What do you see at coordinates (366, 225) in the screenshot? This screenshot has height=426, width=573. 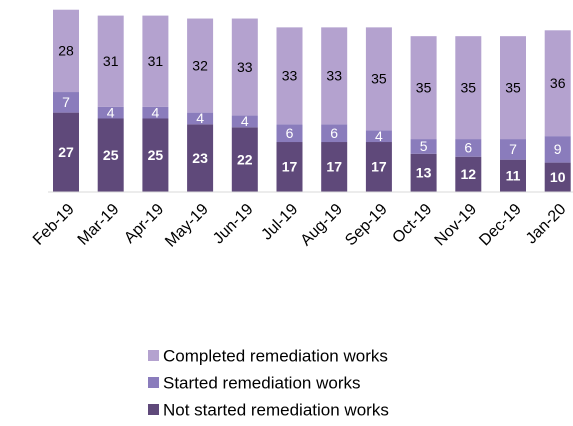 I see `x-tick-label: Sep-19` at bounding box center [366, 225].